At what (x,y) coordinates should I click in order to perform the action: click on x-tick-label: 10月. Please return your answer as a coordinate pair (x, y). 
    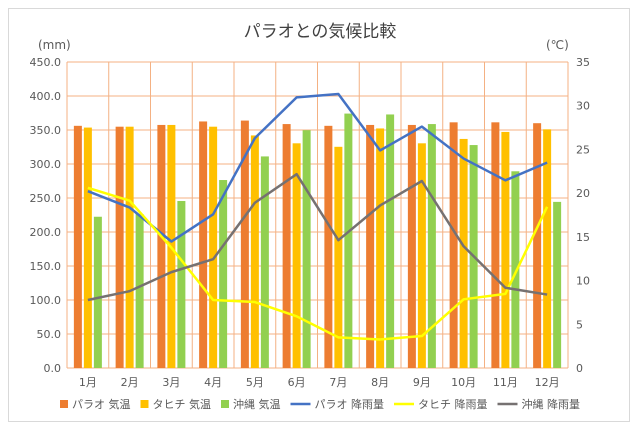
    Looking at the image, I should click on (463, 382).